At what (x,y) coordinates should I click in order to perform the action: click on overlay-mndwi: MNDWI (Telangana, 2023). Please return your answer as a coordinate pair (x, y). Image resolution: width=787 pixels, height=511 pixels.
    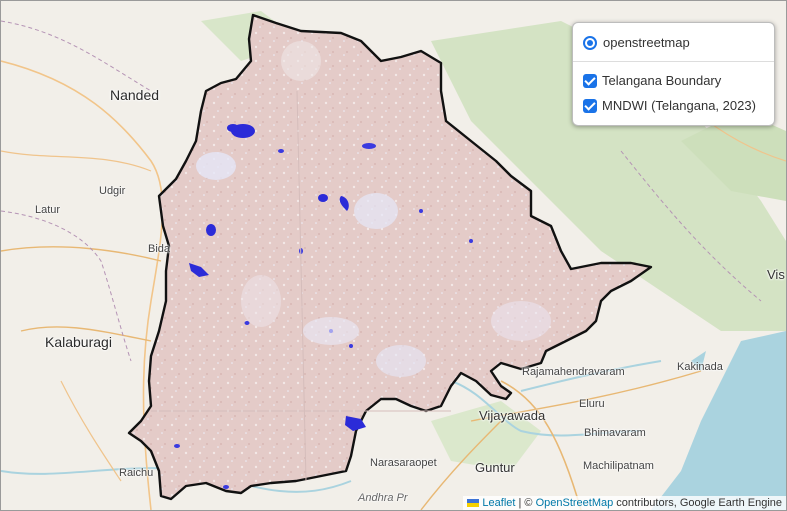
    Looking at the image, I should click on (669, 105).